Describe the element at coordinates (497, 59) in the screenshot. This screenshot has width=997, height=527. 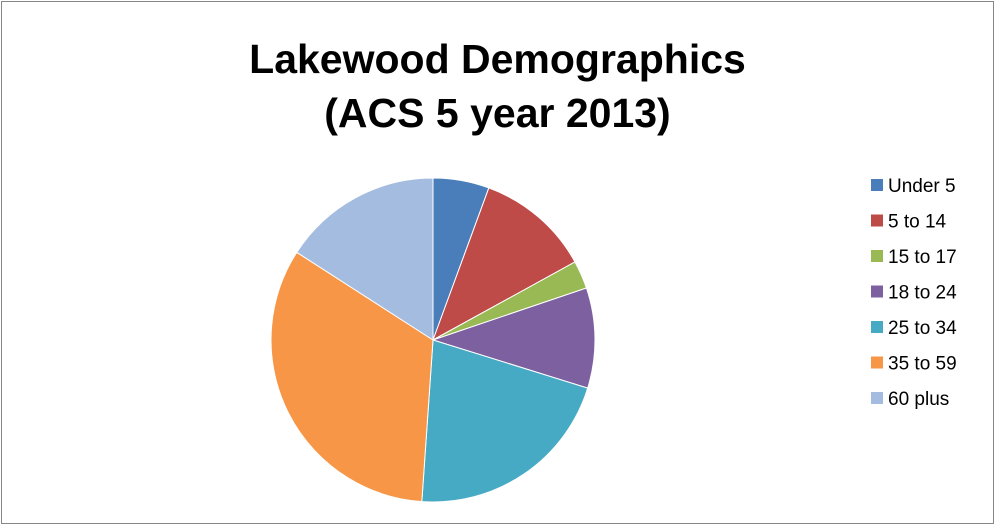
I see `chart-title-line-1: Lakewood Demographics` at that location.